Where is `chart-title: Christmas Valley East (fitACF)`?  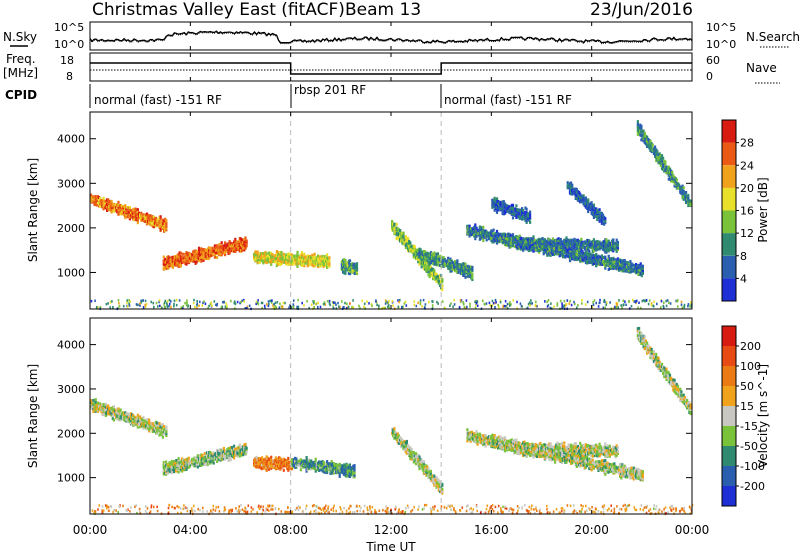 chart-title: Christmas Valley East (fitACF) is located at coordinates (218, 10).